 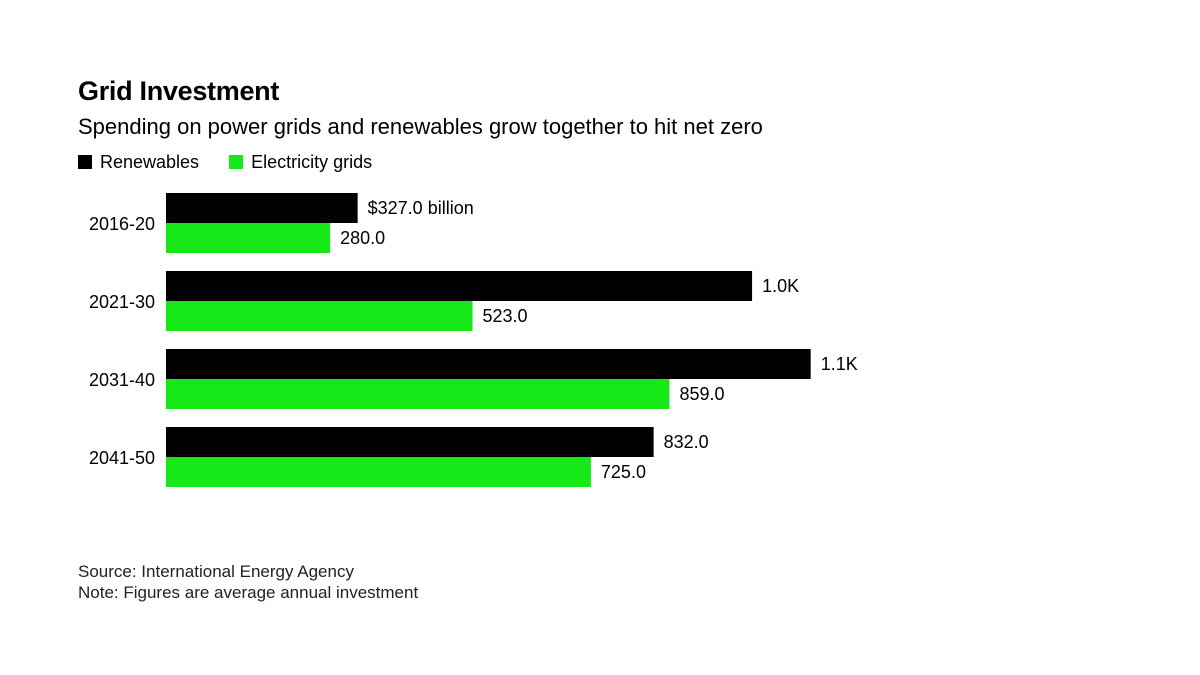 What do you see at coordinates (236, 162) in the screenshot?
I see `legend-swatch-electricity-grids` at bounding box center [236, 162].